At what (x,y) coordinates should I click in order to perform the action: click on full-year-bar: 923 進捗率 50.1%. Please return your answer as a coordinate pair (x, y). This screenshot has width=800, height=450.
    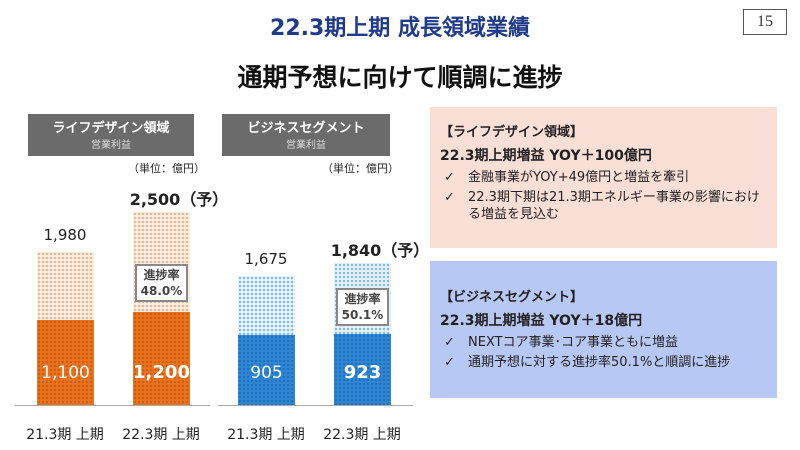
    Looking at the image, I should click on (362, 333).